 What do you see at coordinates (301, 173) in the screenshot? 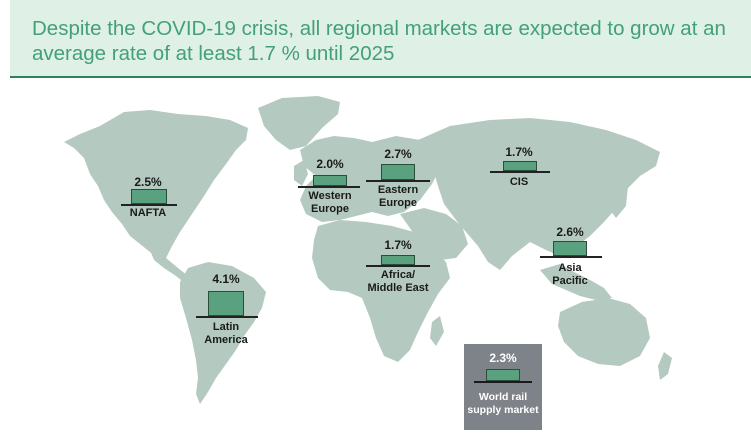
I see `british-isles-landmass` at bounding box center [301, 173].